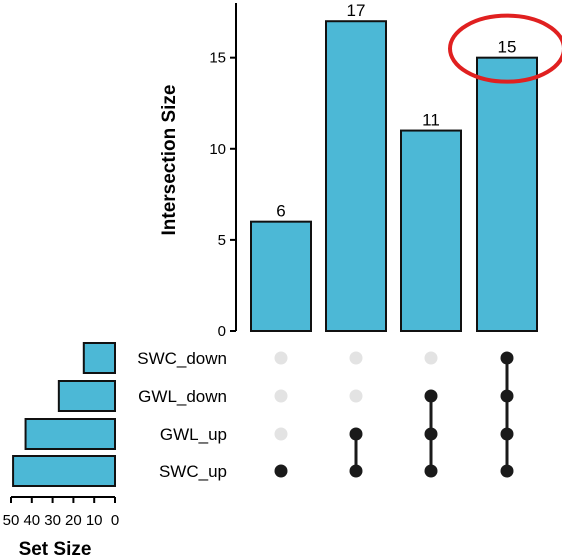 The width and height of the screenshot is (562, 557). What do you see at coordinates (182, 358) in the screenshot?
I see `set-name-label: SWC_down` at bounding box center [182, 358].